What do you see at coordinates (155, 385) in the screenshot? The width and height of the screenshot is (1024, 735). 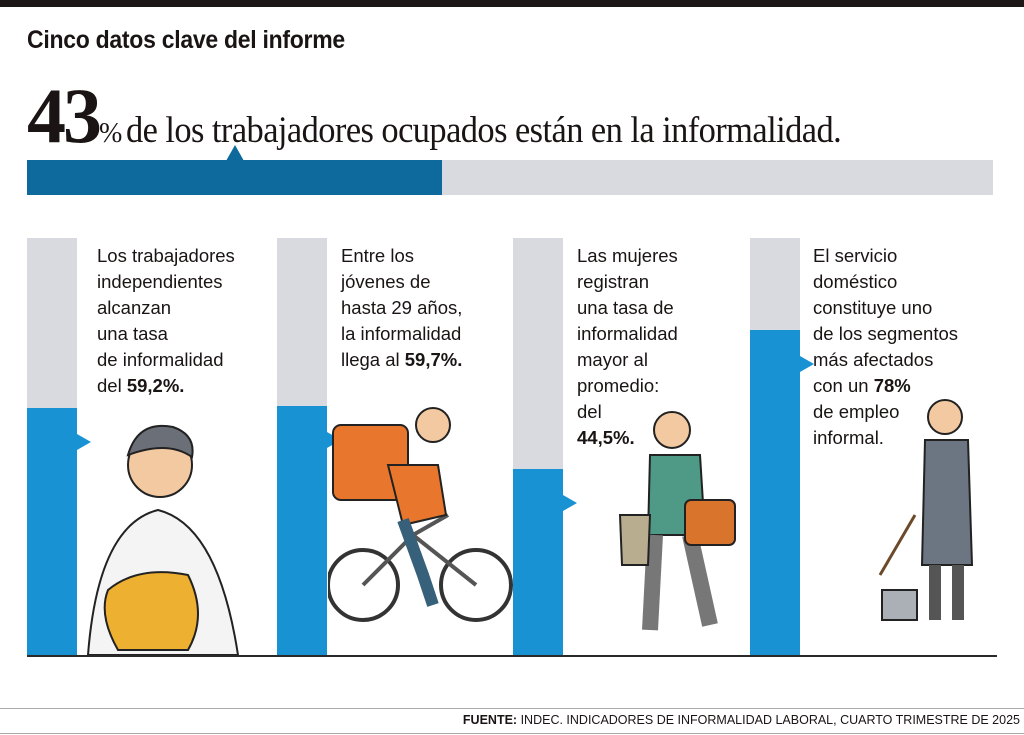 I see `fact-value: 59,2%.` at bounding box center [155, 385].